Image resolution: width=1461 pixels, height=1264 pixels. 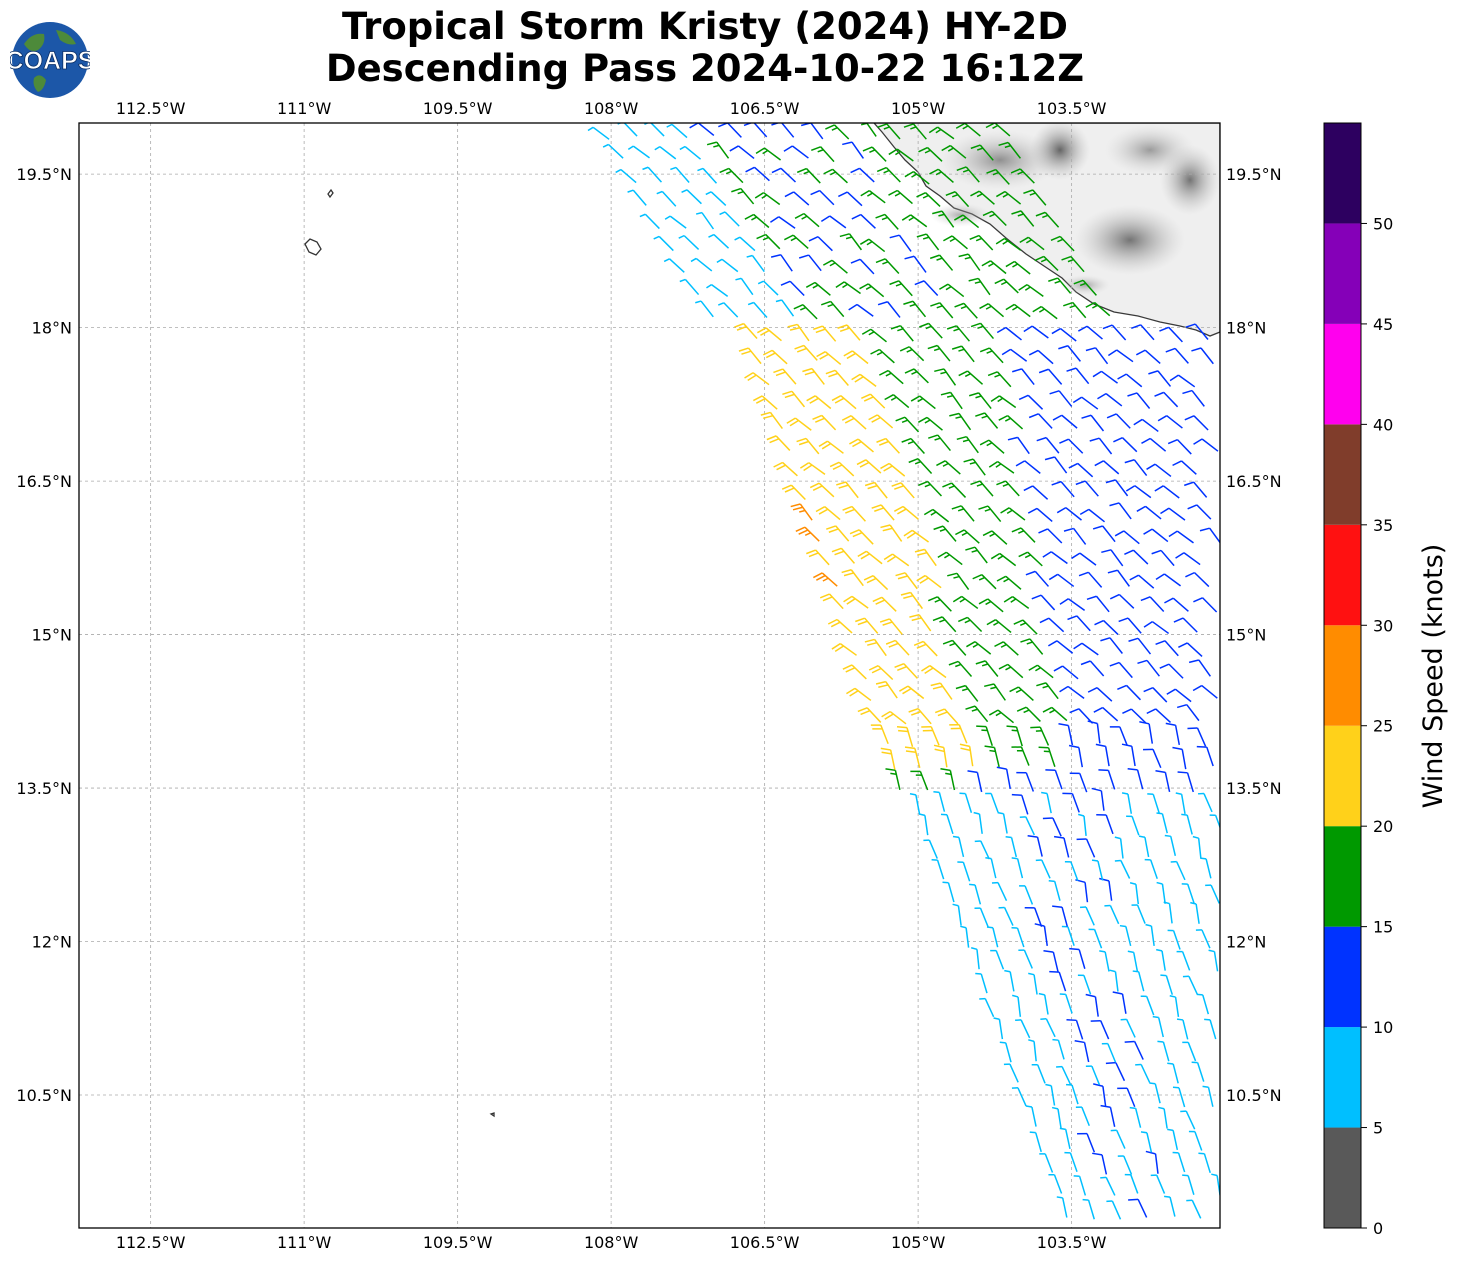 What do you see at coordinates (50, 60) in the screenshot?
I see `coaps-logo: COAPS` at bounding box center [50, 60].